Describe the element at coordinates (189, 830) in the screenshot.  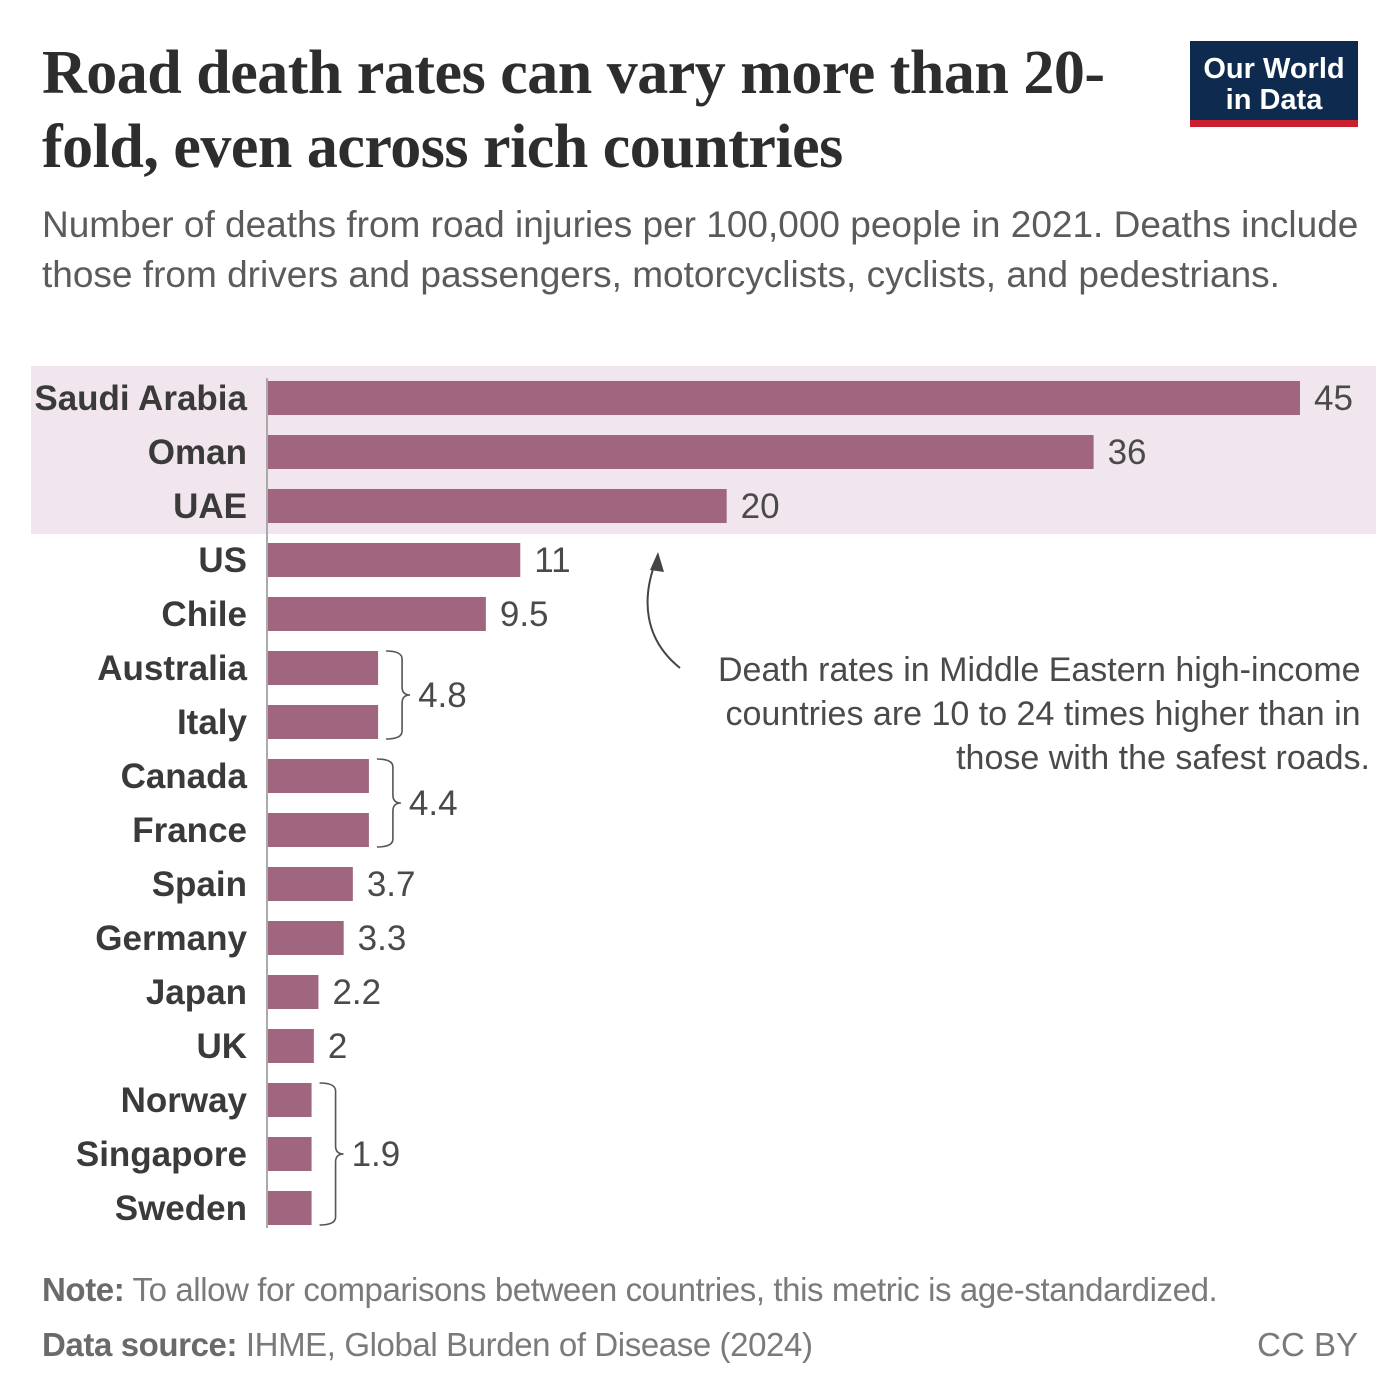
I see `category-label: France` at that location.